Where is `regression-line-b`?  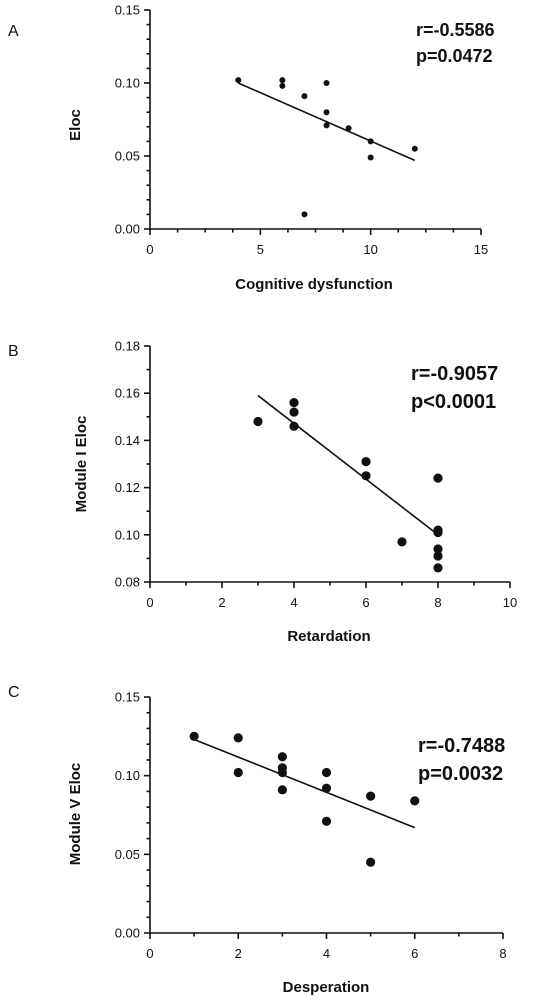 regression-line-b is located at coordinates (348, 465).